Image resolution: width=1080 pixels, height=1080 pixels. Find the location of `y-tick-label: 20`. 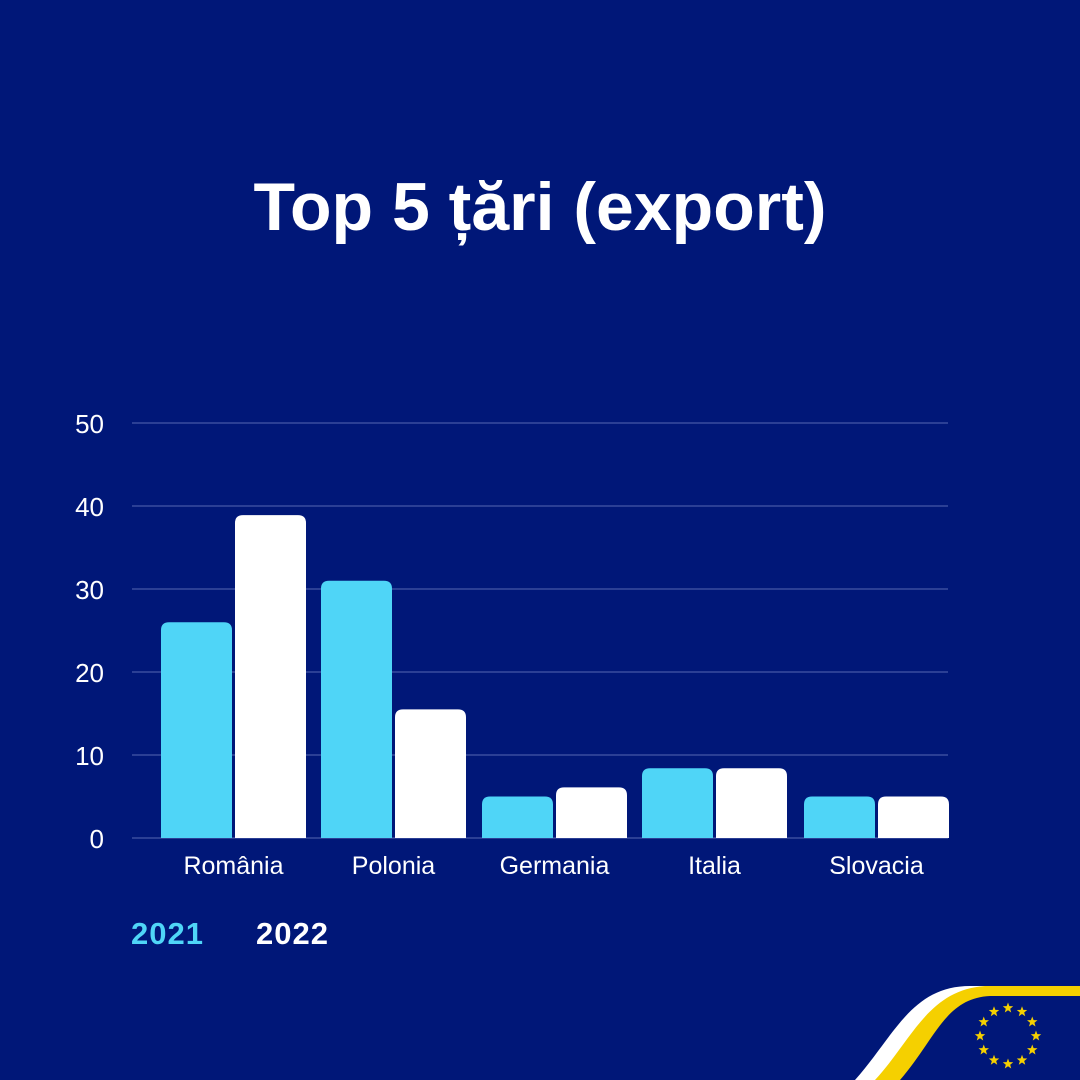

y-tick-label: 20 is located at coordinates (89, 673).